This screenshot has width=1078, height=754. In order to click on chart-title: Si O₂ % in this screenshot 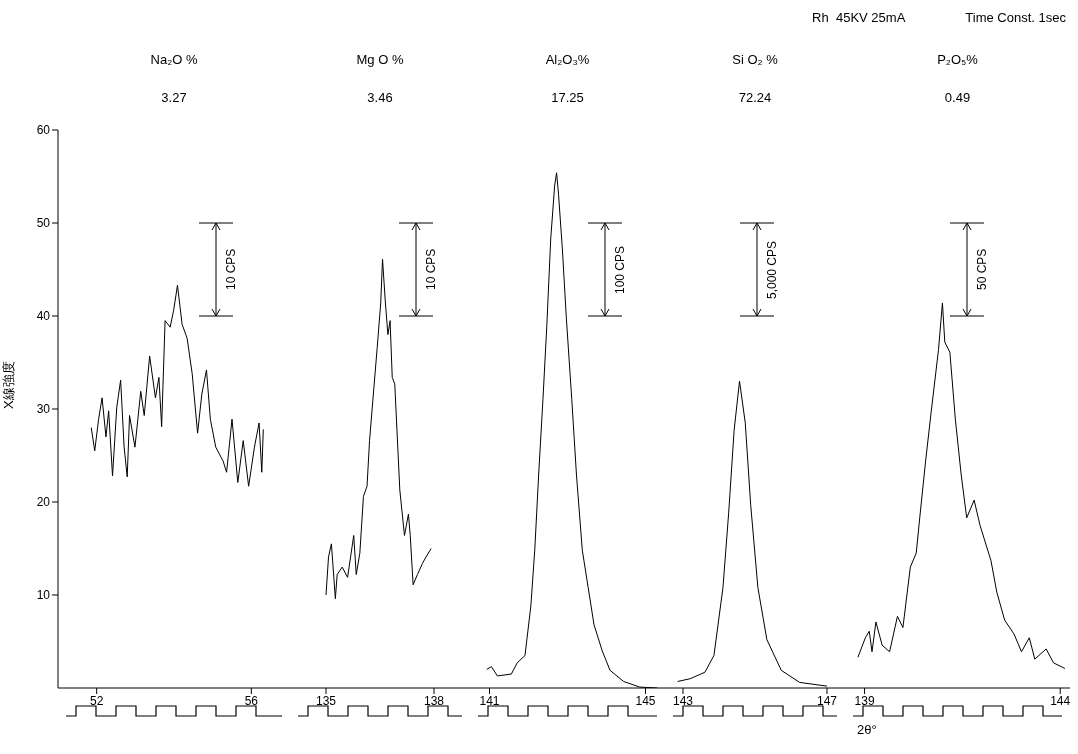, I will do `click(755, 59)`.